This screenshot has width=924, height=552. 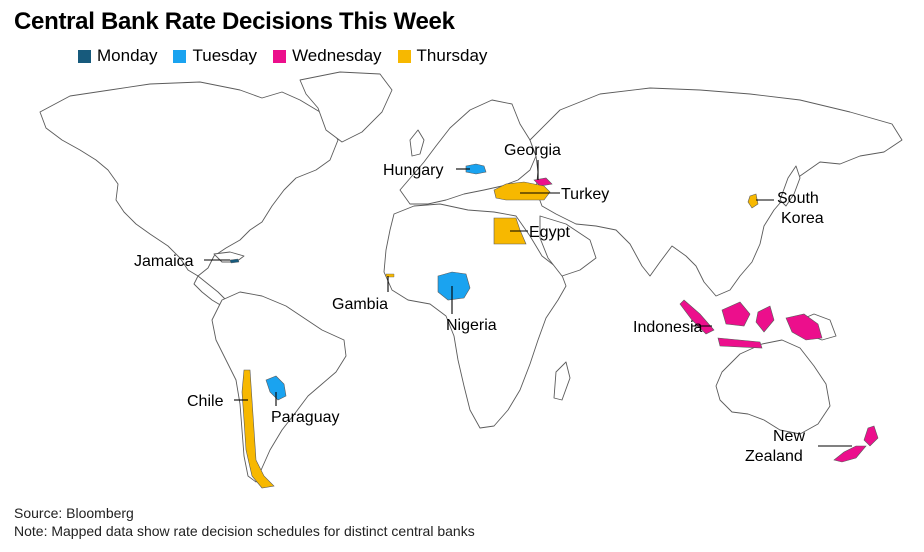 What do you see at coordinates (360, 304) in the screenshot?
I see `label-gambia: Gambia` at bounding box center [360, 304].